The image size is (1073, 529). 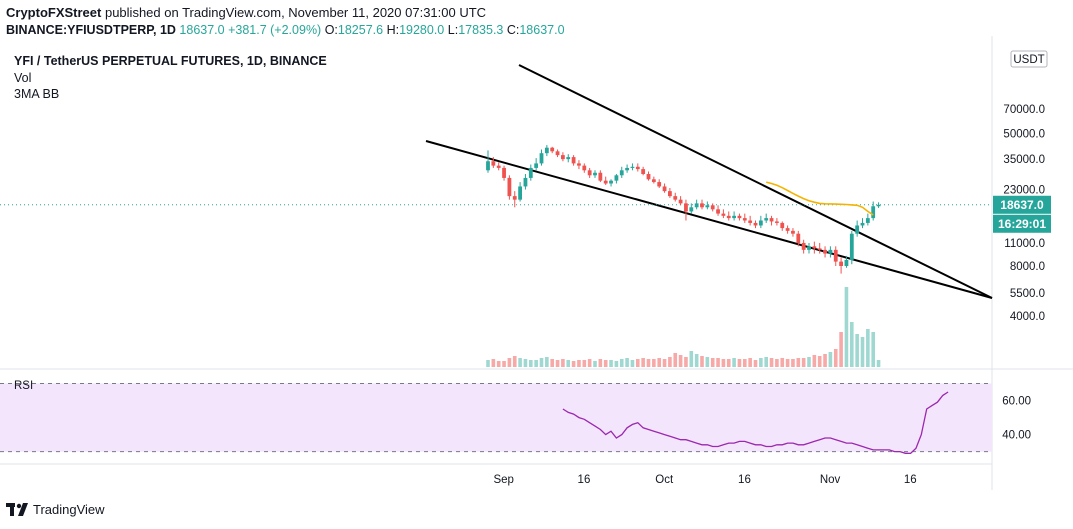 What do you see at coordinates (513, 30) in the screenshot?
I see `close-label: C:` at bounding box center [513, 30].